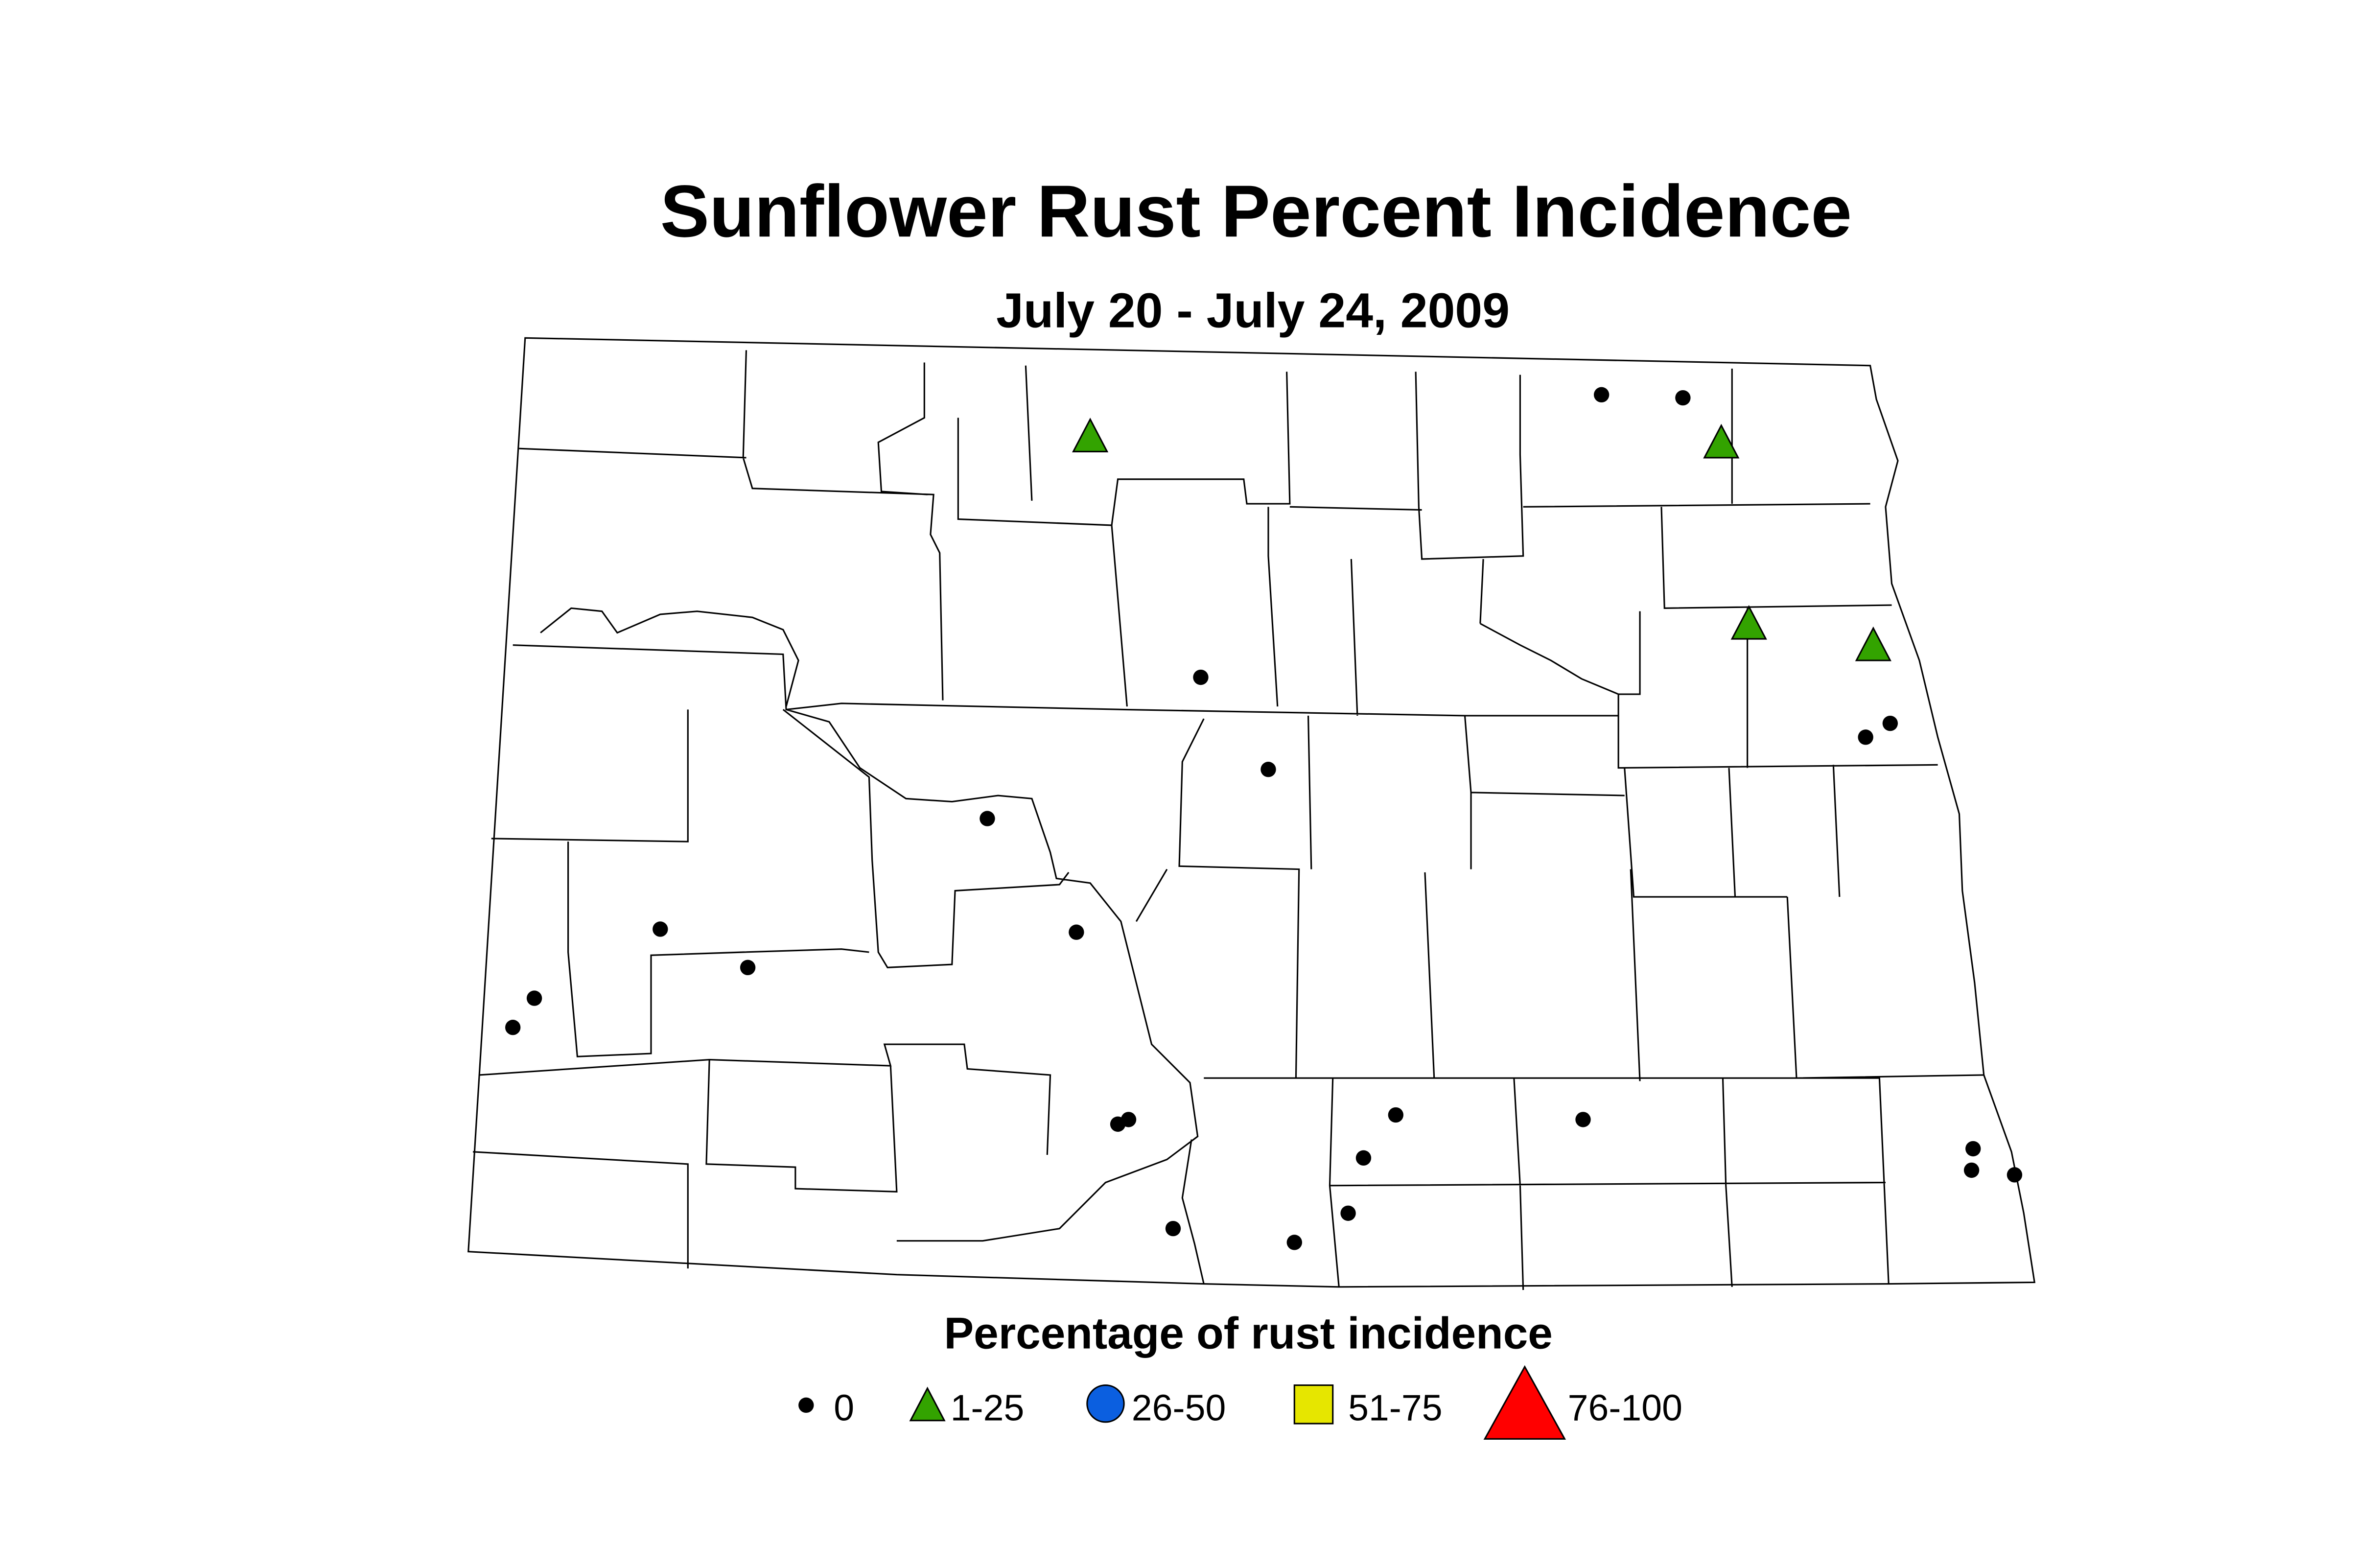 This screenshot has height=1545, width=2380. What do you see at coordinates (1256, 211) in the screenshot?
I see `map-title: Sunflower Rust Percent Incidence` at bounding box center [1256, 211].